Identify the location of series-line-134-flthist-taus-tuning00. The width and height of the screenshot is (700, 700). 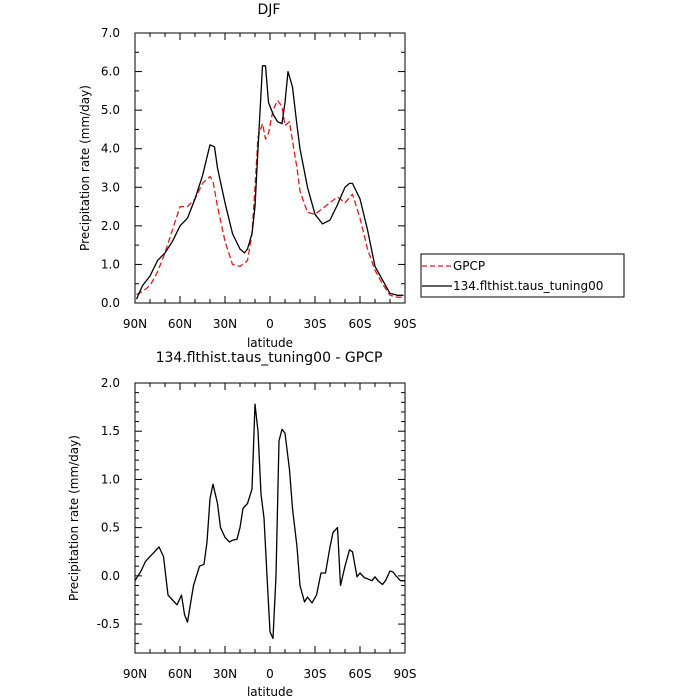
(269, 182).